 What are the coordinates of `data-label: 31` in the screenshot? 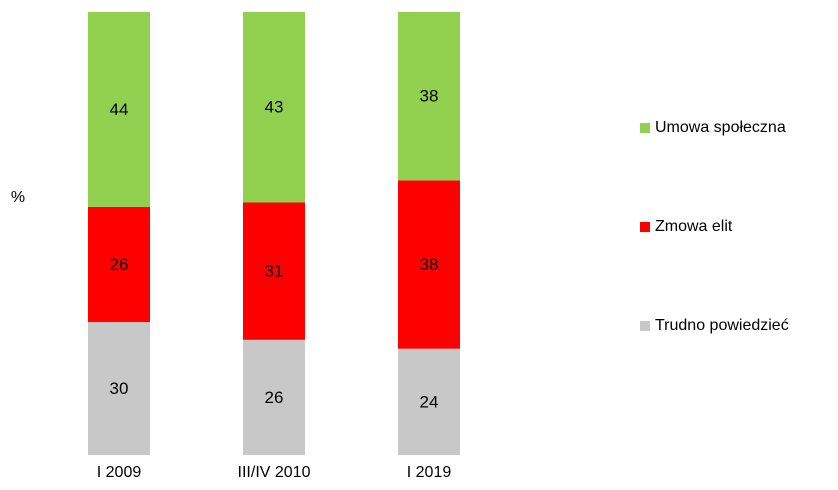 It's located at (274, 271).